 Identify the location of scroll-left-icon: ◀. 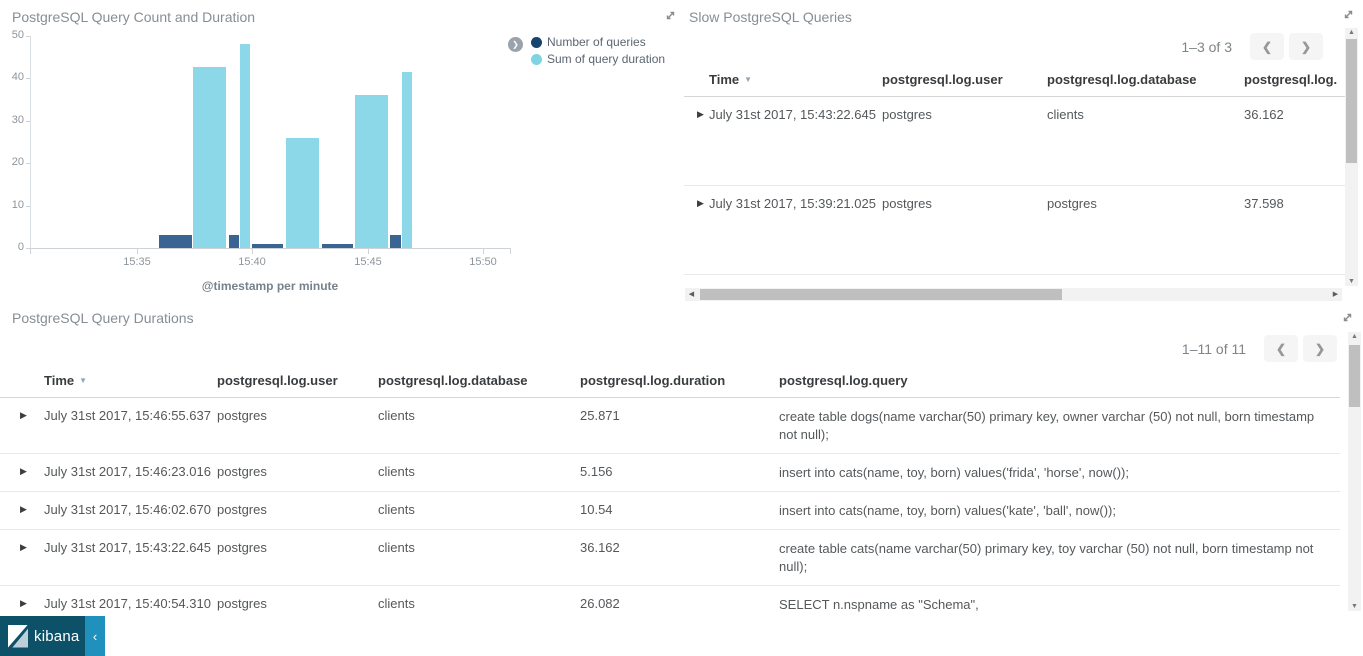
(691, 294).